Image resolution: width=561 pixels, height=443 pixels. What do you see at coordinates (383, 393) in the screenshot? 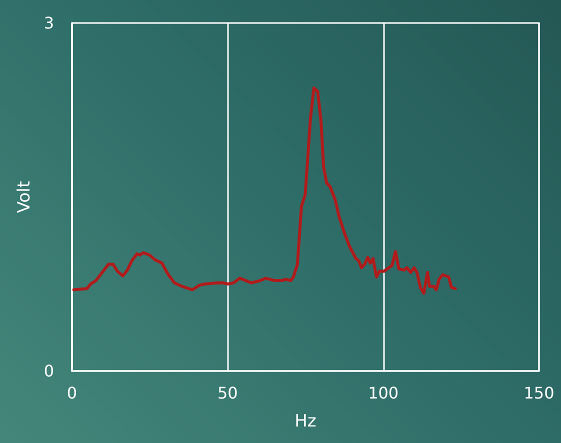
I see `x-tick-label: 100` at bounding box center [383, 393].